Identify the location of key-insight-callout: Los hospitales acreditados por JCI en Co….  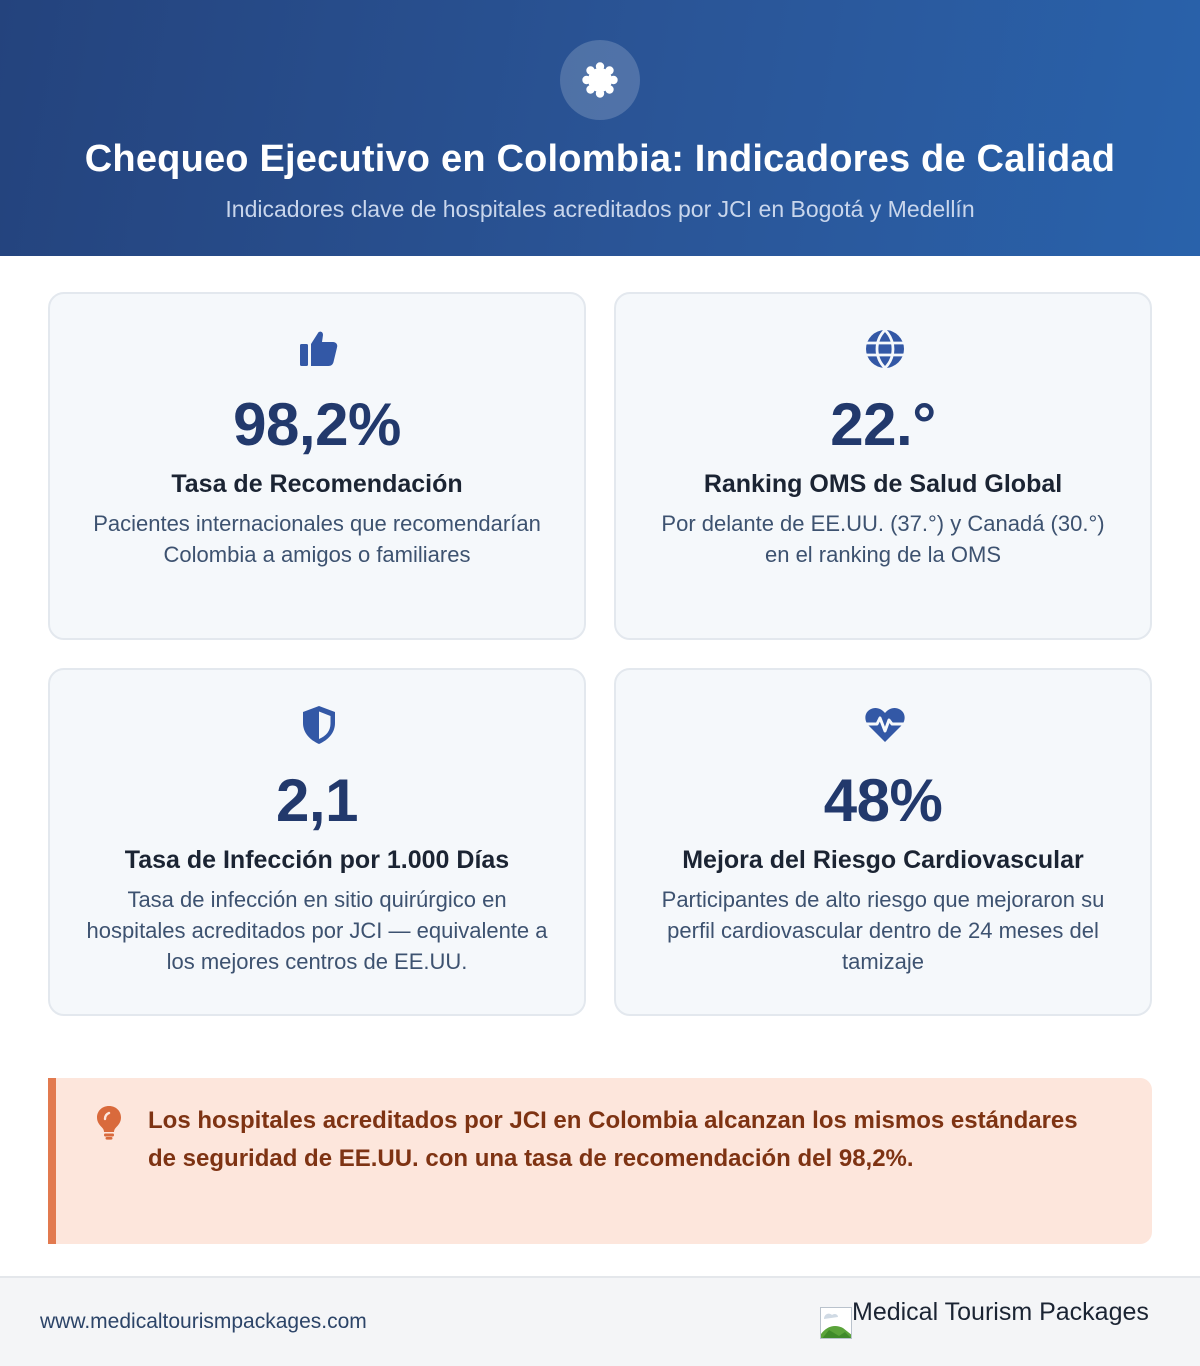
(600, 1161).